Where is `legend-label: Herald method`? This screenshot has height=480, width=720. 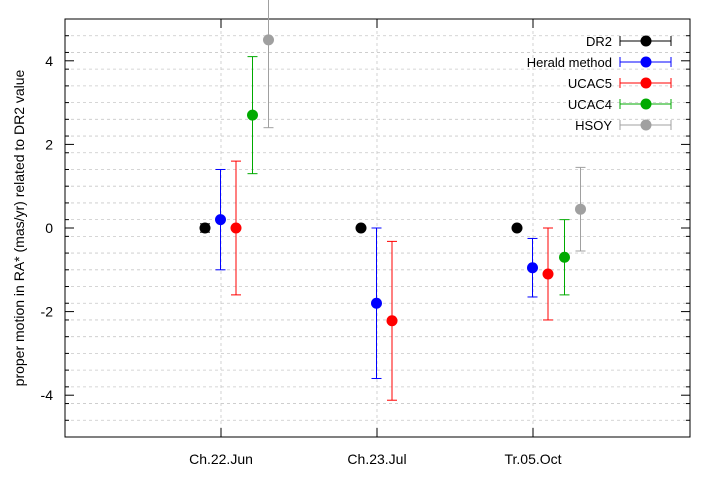 legend-label: Herald method is located at coordinates (569, 62).